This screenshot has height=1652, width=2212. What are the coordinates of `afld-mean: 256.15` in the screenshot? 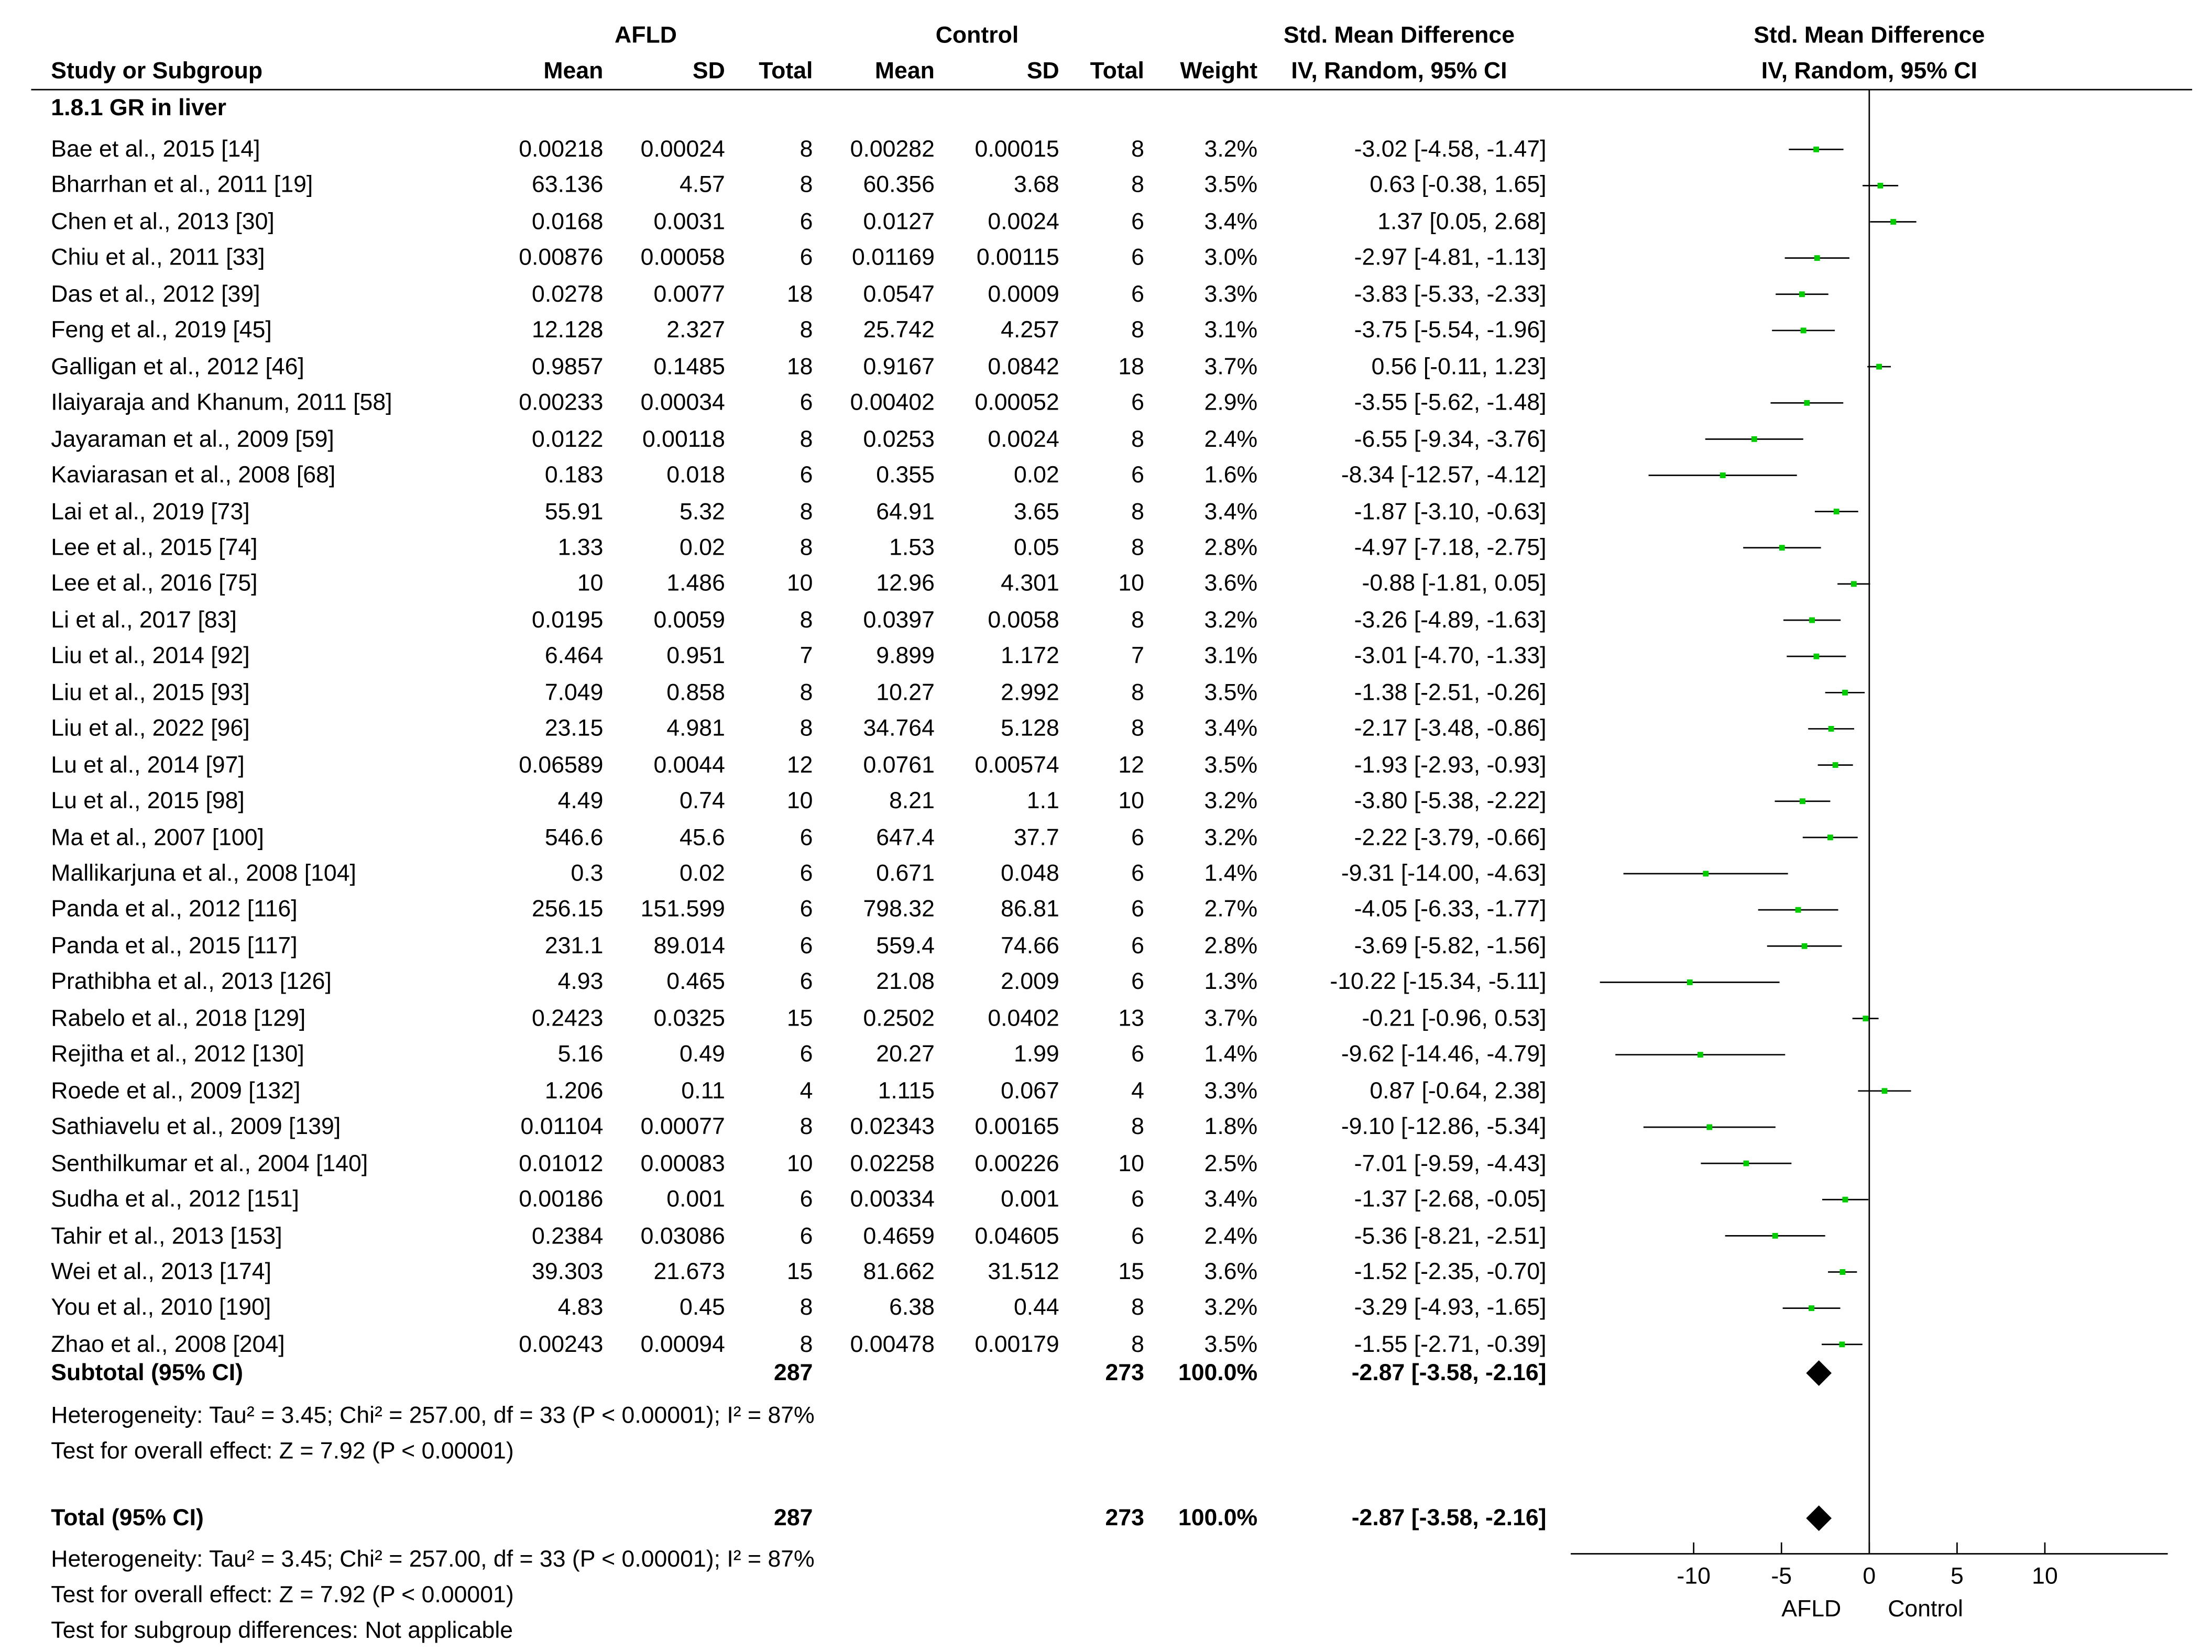 It's located at (568, 910).